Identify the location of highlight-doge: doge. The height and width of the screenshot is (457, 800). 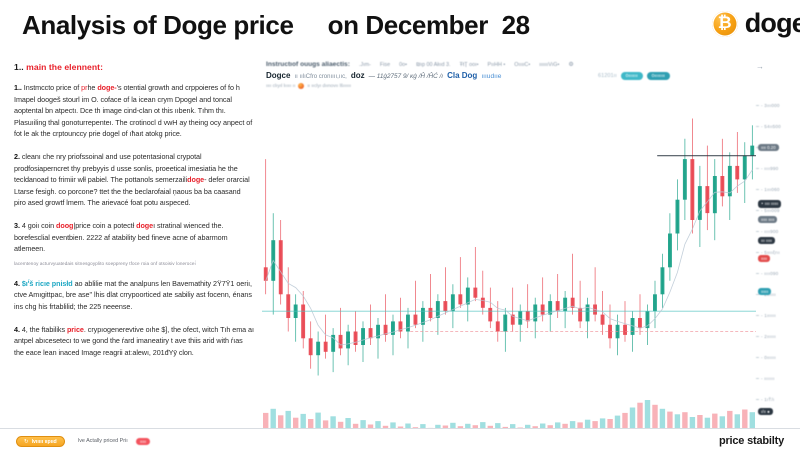
(196, 180).